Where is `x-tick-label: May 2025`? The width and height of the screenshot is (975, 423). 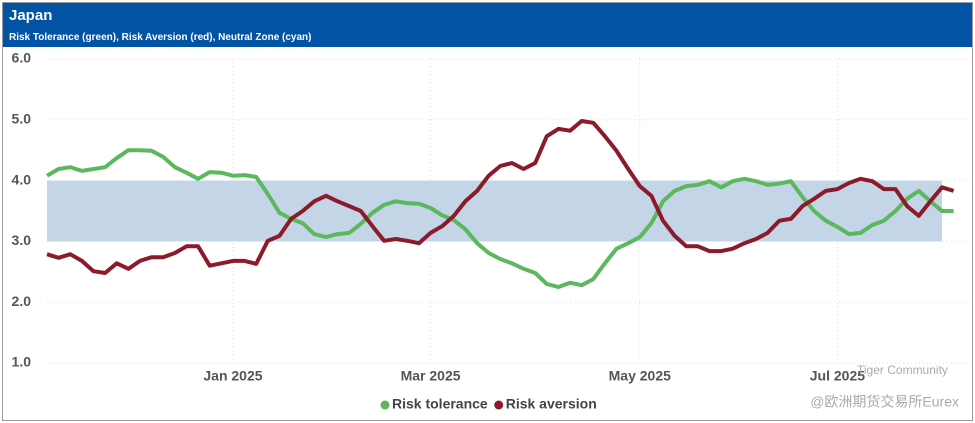
x-tick-label: May 2025 is located at coordinates (640, 376).